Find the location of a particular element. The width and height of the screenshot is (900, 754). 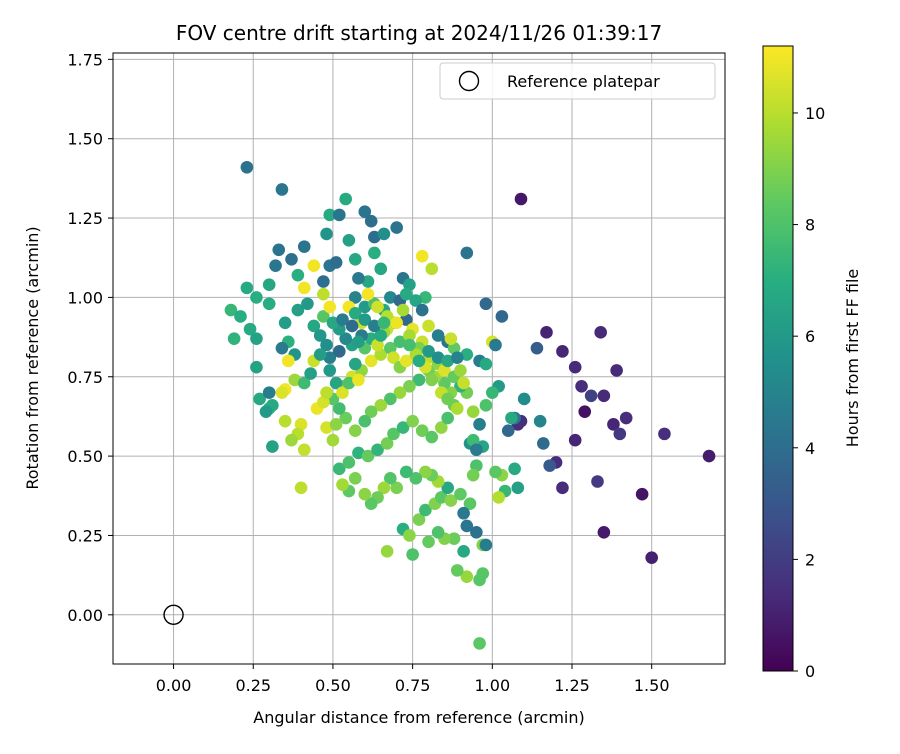

y-tick-label: 1.25 is located at coordinates (85, 218).